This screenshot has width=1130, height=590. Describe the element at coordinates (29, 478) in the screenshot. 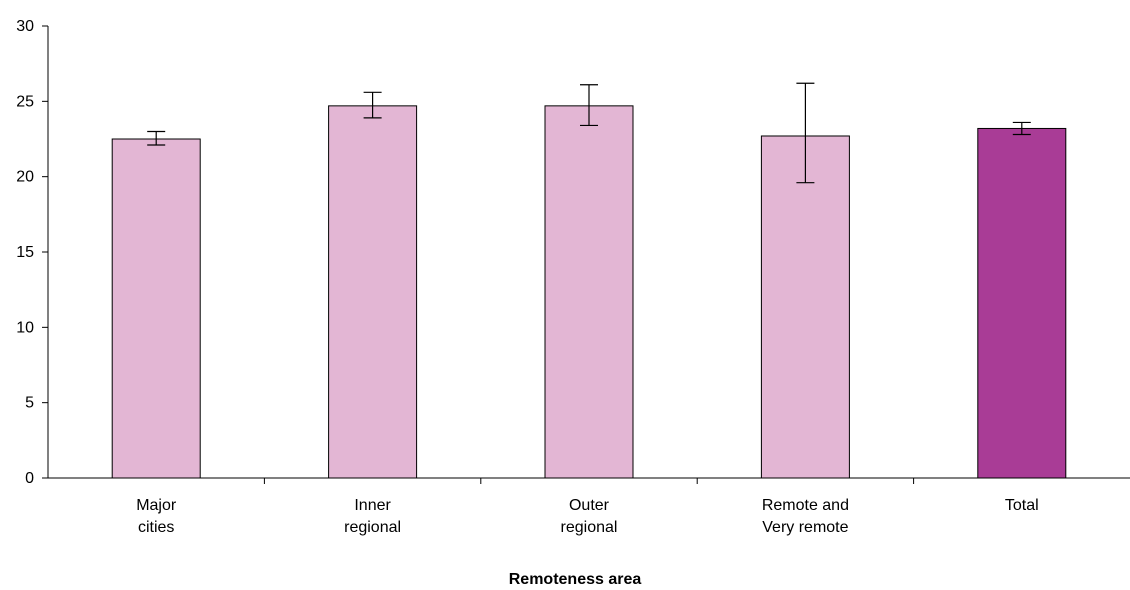

I see `y-tick-label: 0` at that location.